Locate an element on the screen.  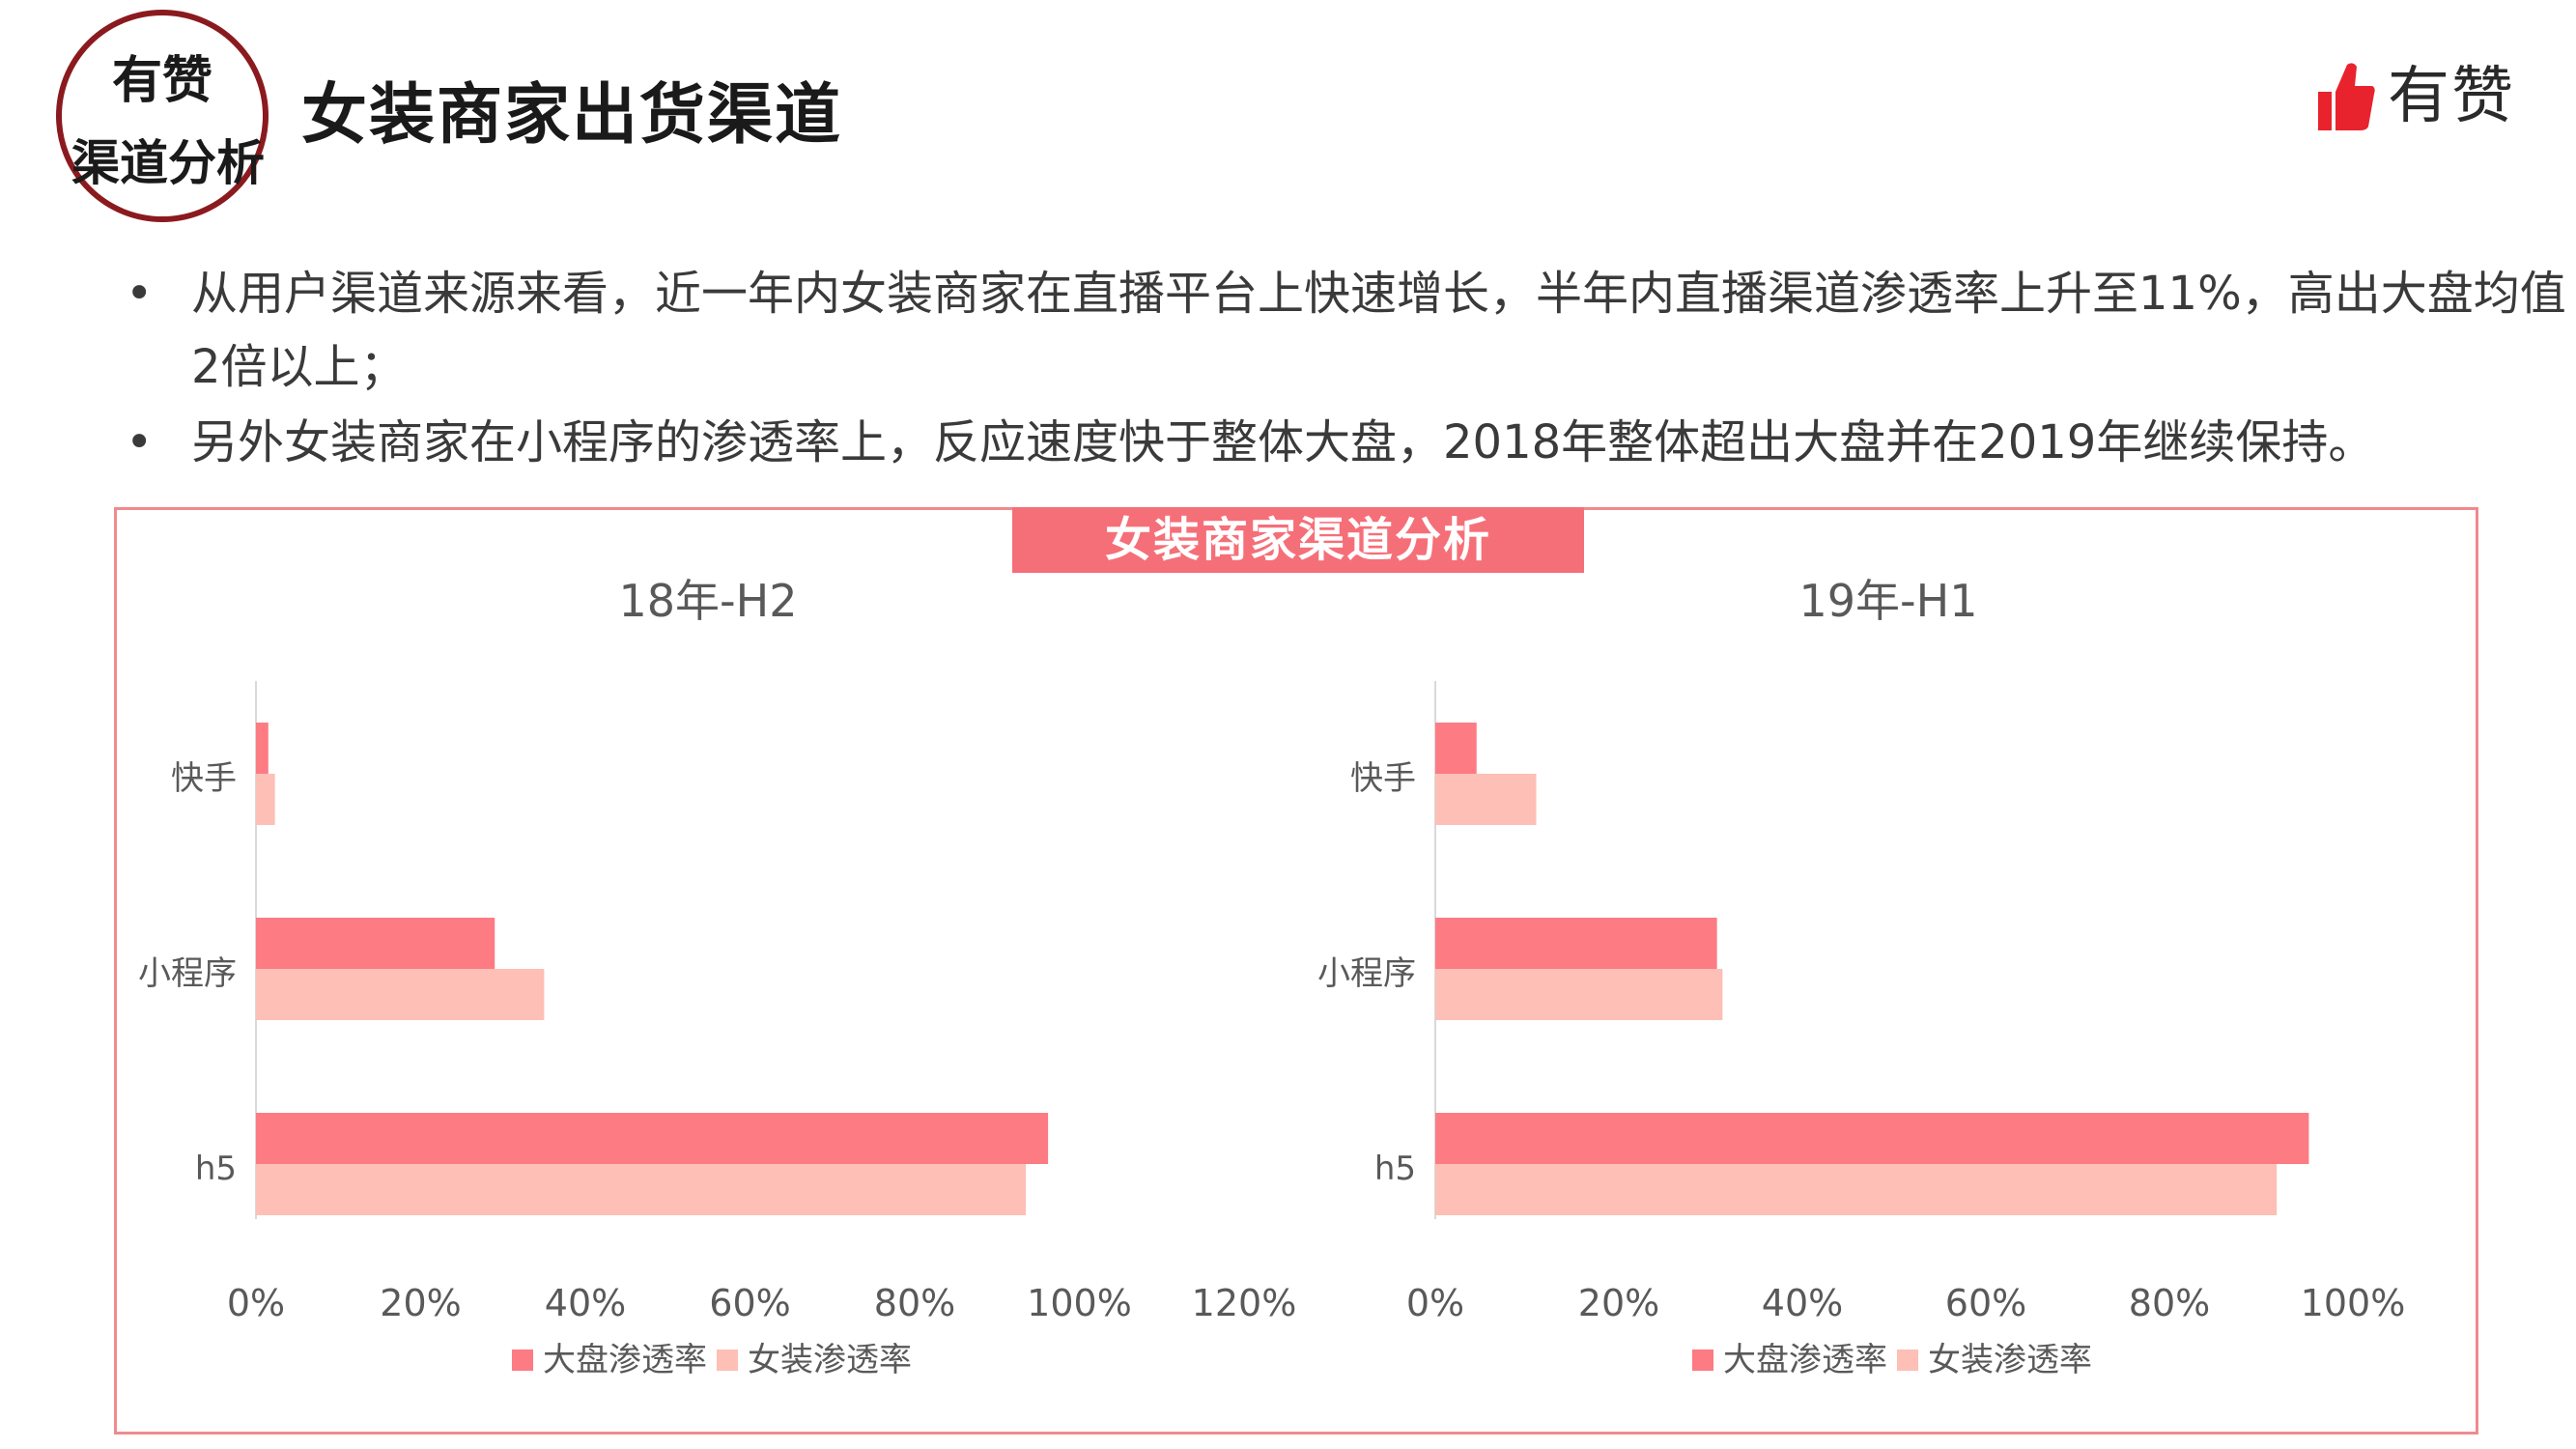
chart-title: 18年-H2 is located at coordinates (708, 601).